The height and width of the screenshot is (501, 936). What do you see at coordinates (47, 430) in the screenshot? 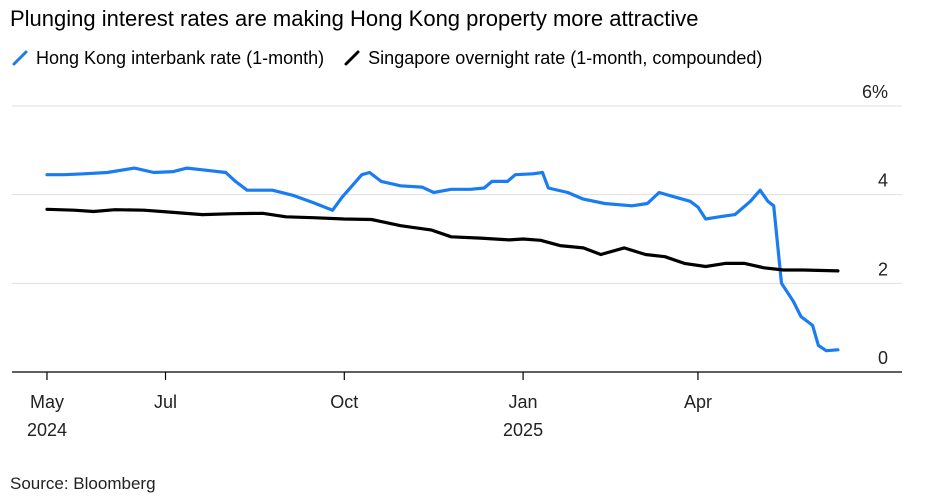
I see `x-tick-sublabel: 2024` at bounding box center [47, 430].